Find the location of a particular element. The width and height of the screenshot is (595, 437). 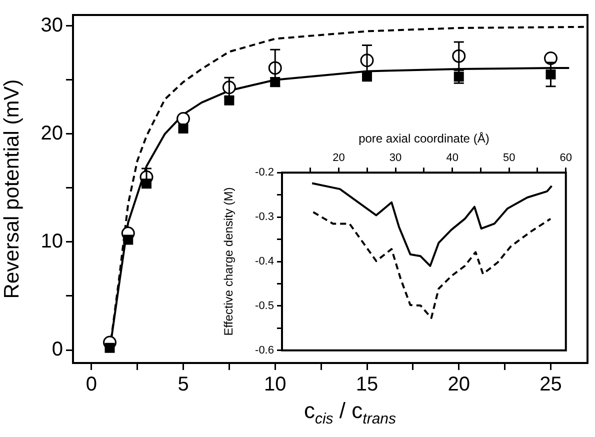

y-tick-label: -0.2 is located at coordinates (264, 172).